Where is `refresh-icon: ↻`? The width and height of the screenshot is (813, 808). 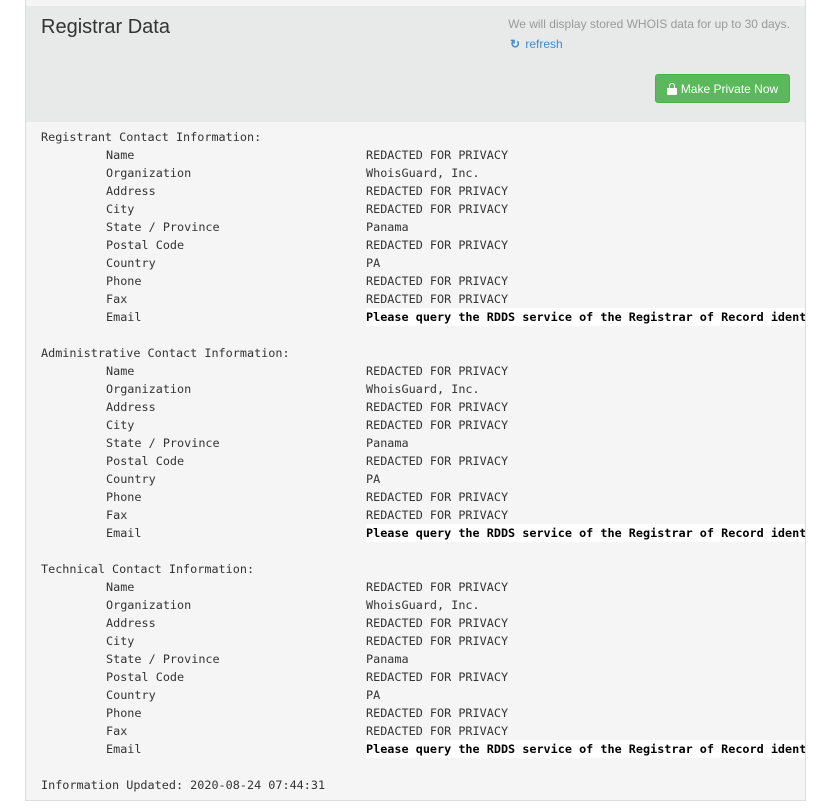 refresh-icon: ↻ is located at coordinates (515, 44).